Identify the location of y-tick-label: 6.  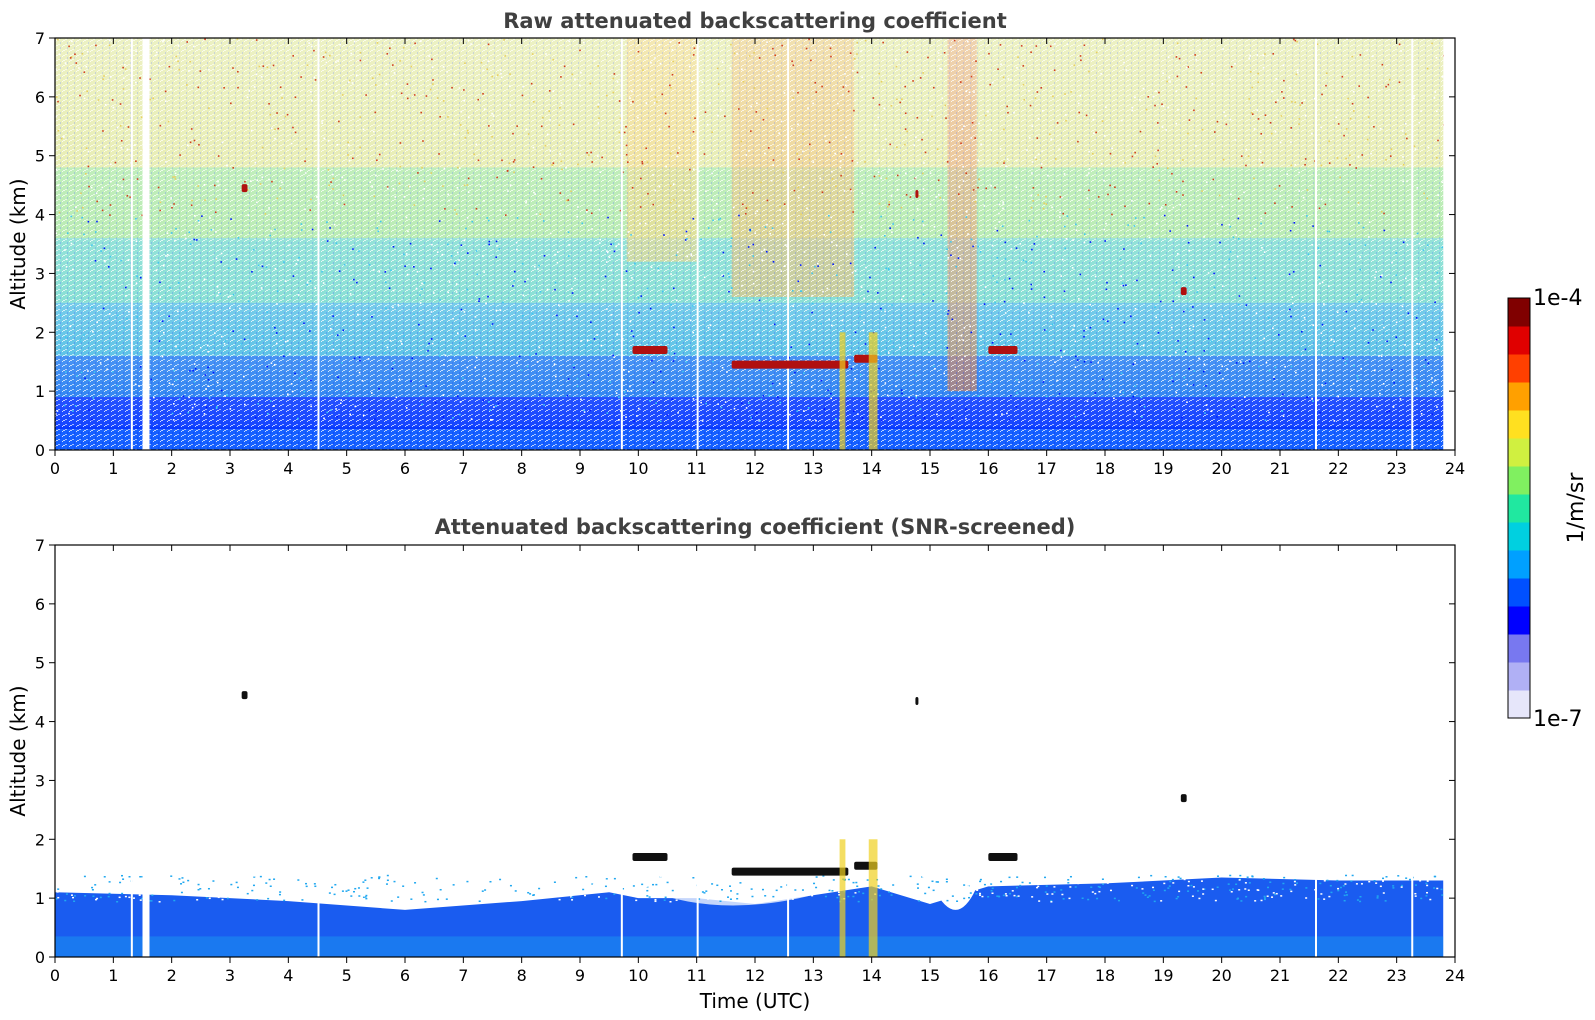
(40, 97).